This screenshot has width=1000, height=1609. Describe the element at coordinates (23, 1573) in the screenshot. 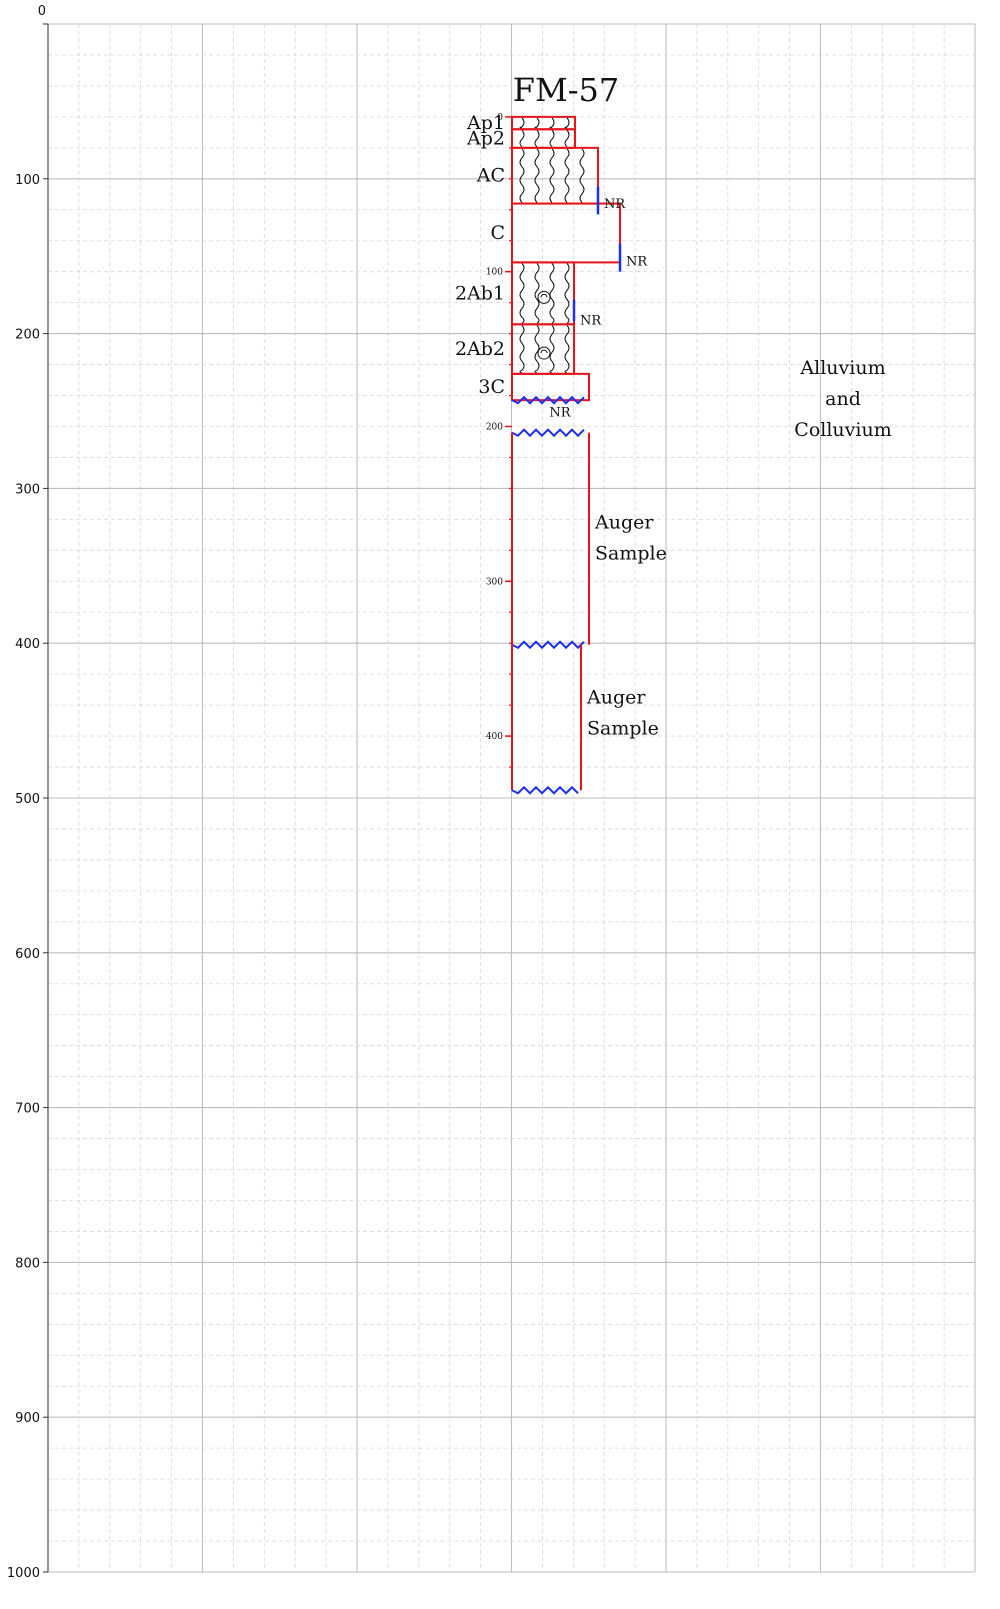

I see `y-tick-label: 1000` at that location.